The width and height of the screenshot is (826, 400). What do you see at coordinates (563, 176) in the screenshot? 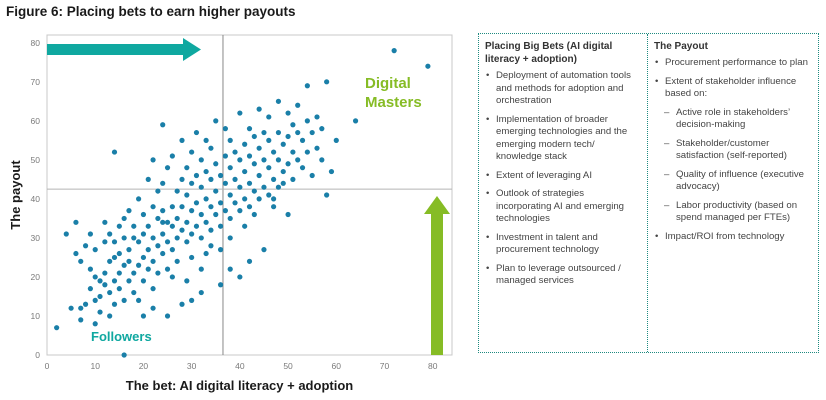
I see `list-item: Extent of leveraging AI` at bounding box center [563, 176].